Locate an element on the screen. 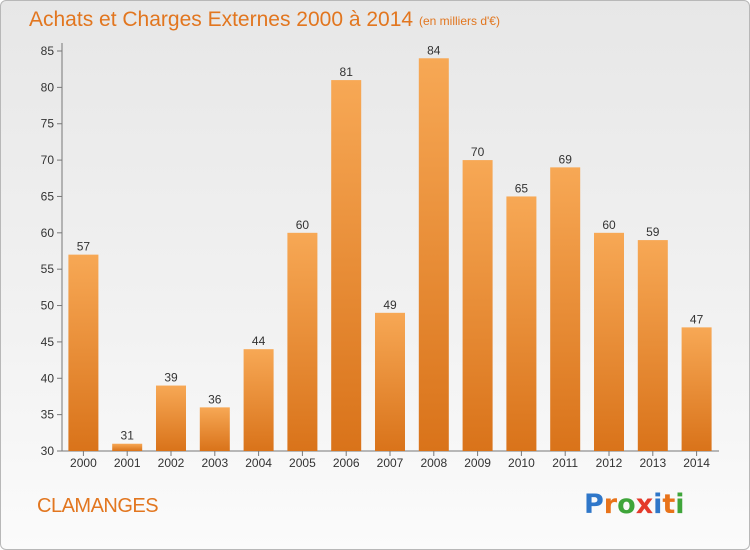 This screenshot has height=550, width=750. data-label: 65 is located at coordinates (522, 188).